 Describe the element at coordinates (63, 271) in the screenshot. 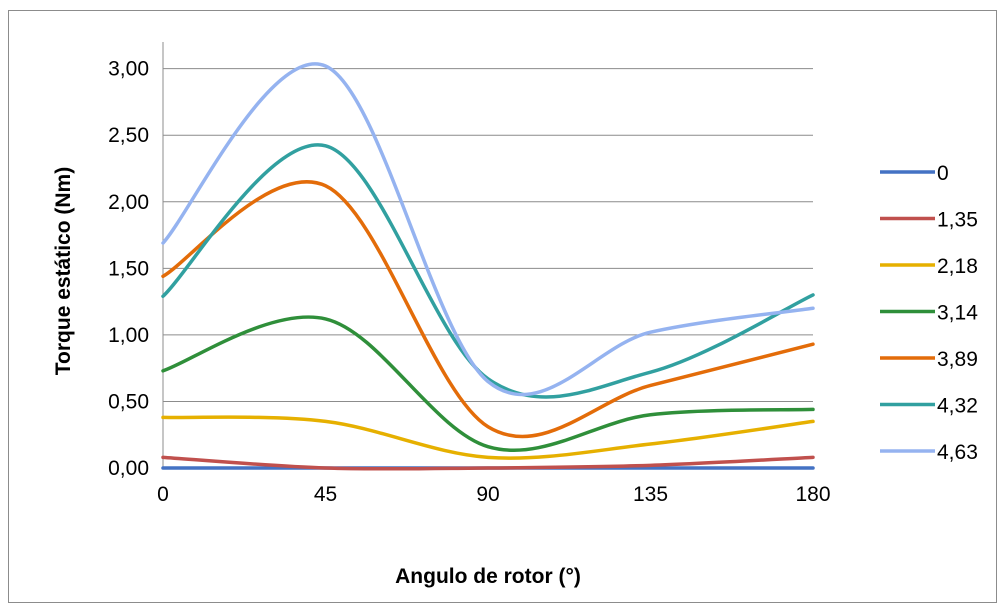

I see `y-axis-title: Torque estático (Nm)` at that location.